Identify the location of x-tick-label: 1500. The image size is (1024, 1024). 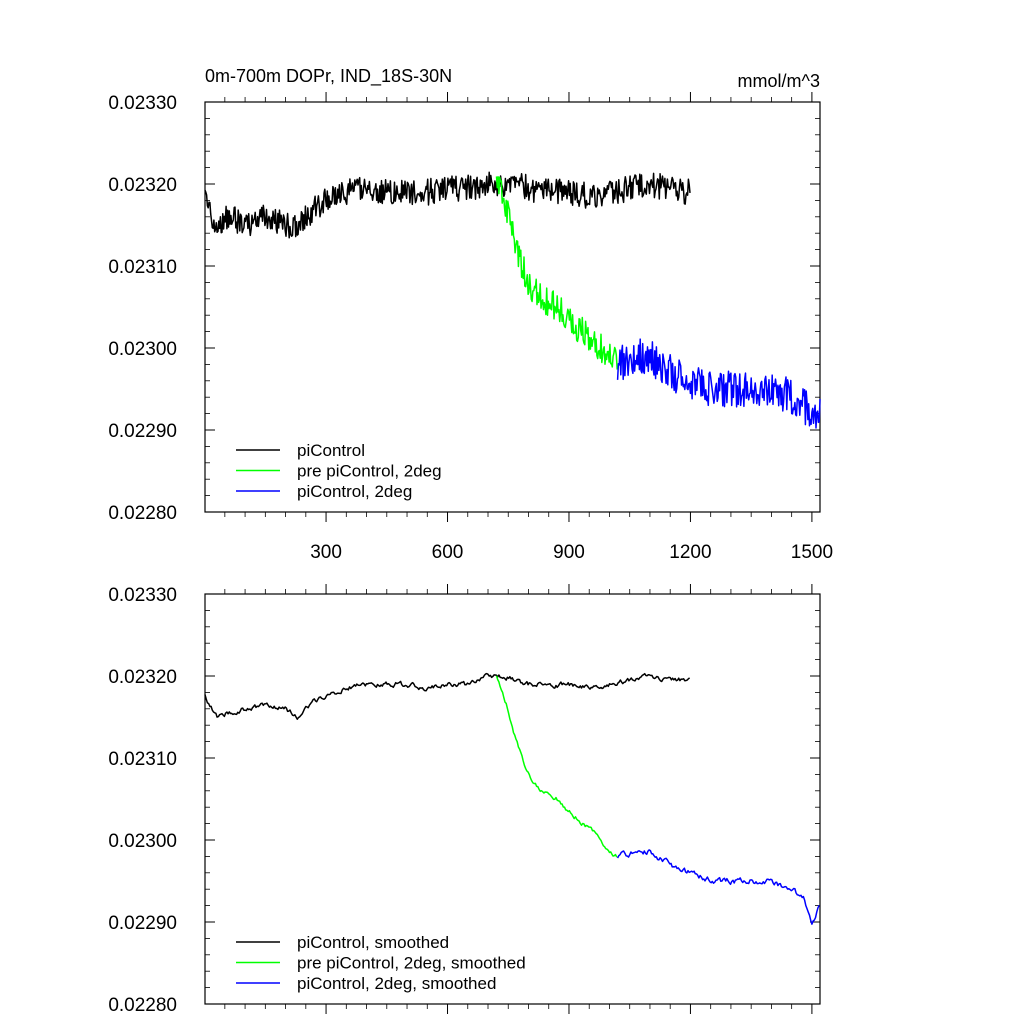
(812, 552).